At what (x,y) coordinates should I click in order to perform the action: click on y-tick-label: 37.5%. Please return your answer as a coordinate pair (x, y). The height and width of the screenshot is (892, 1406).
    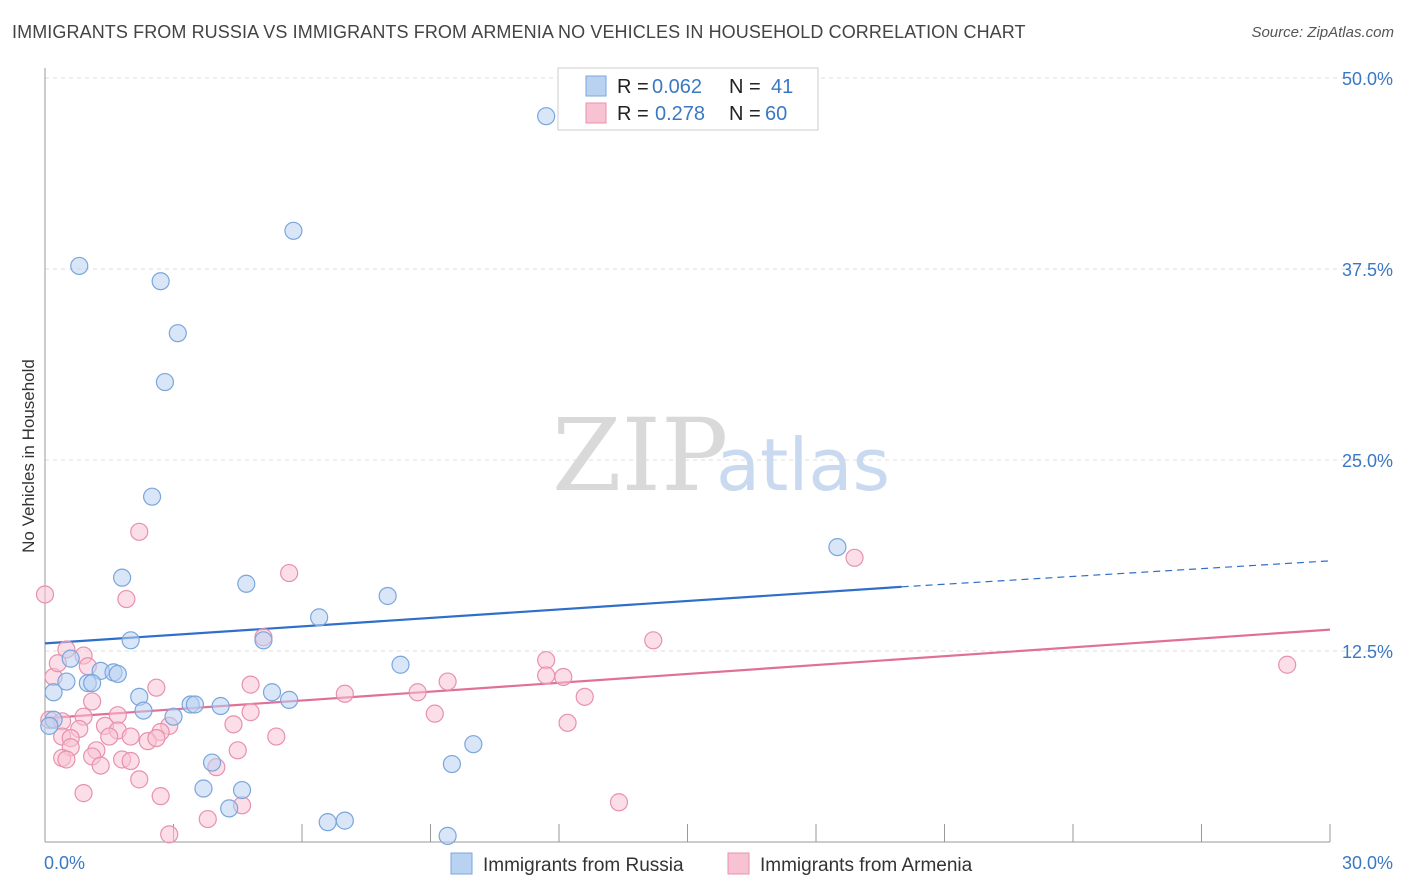
    Looking at the image, I should click on (1367, 270).